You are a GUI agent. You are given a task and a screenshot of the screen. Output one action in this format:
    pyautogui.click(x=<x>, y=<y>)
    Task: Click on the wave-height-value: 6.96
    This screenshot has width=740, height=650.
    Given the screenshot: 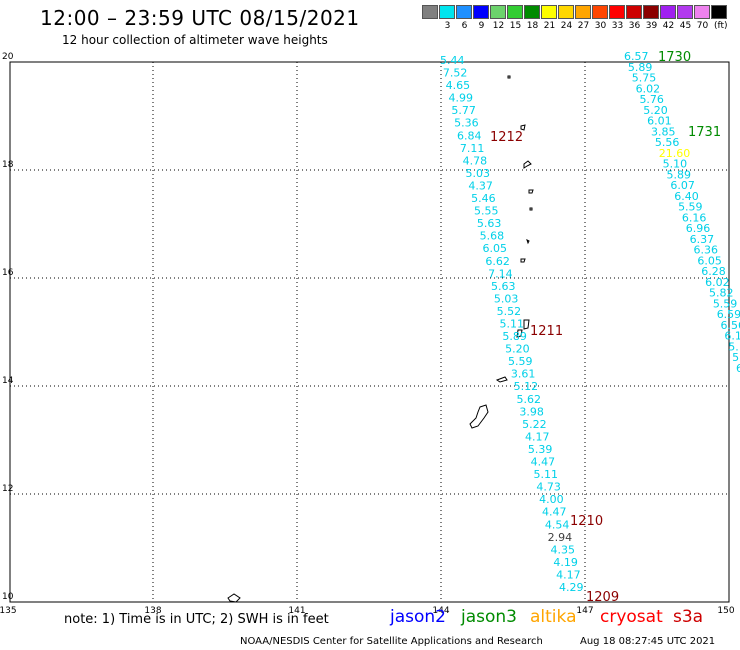 What is the action you would take?
    pyautogui.click(x=698, y=228)
    